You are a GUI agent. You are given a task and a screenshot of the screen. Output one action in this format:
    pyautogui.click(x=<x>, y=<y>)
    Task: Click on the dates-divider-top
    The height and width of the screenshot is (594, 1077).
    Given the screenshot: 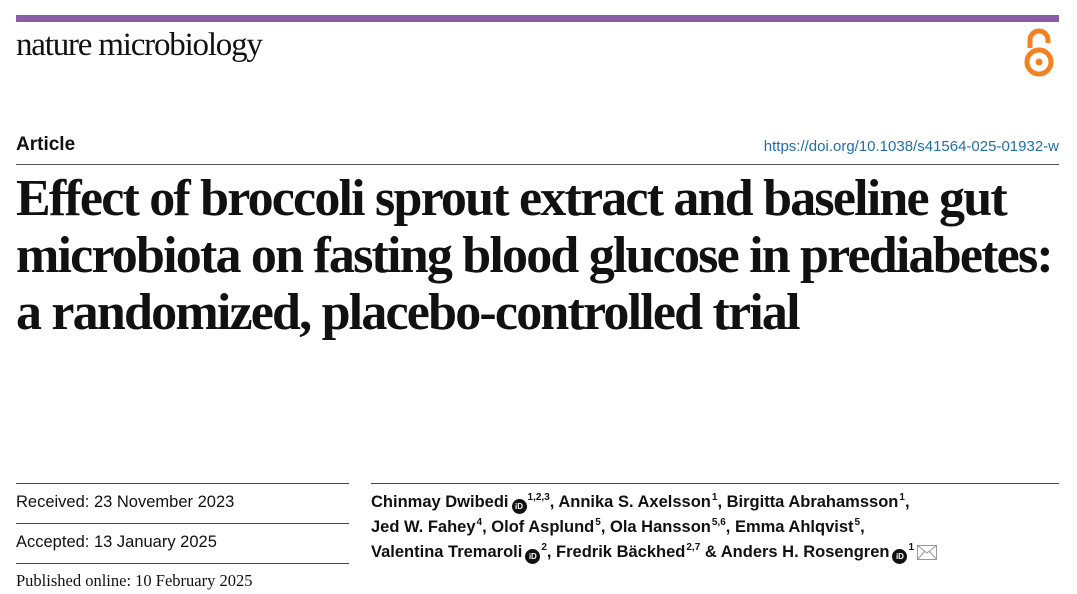 What is the action you would take?
    pyautogui.click(x=182, y=483)
    